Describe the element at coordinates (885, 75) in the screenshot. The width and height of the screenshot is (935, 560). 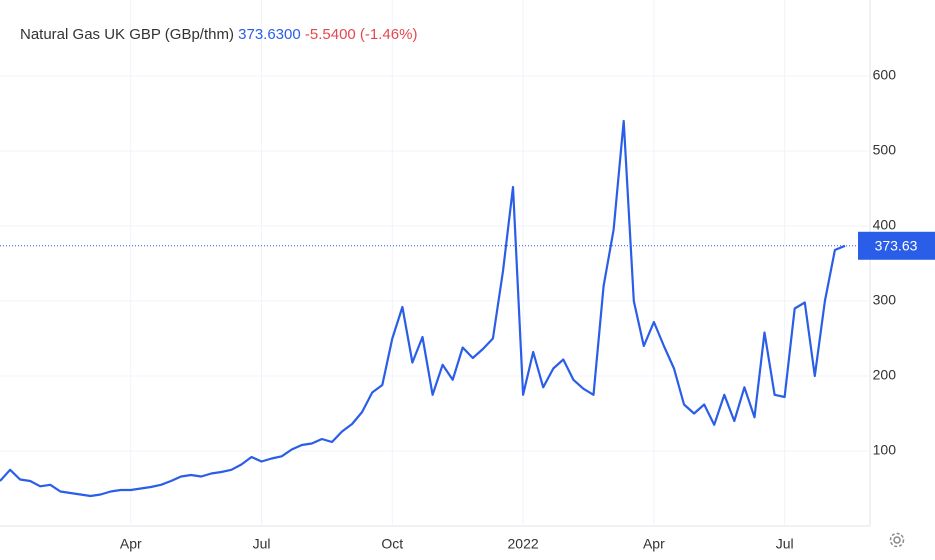
I see `y-tick-label: 600` at that location.